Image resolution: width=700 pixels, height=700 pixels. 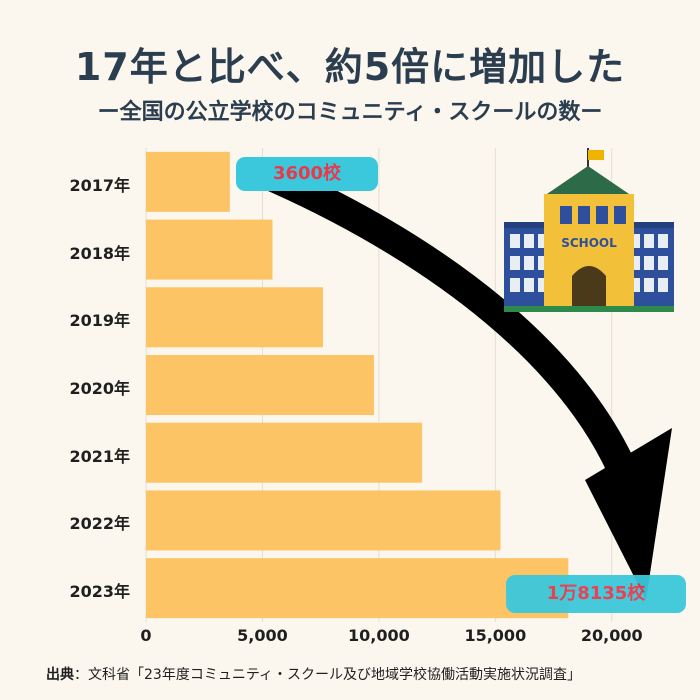 What do you see at coordinates (357, 588) in the screenshot?
I see `bar-2023年` at bounding box center [357, 588].